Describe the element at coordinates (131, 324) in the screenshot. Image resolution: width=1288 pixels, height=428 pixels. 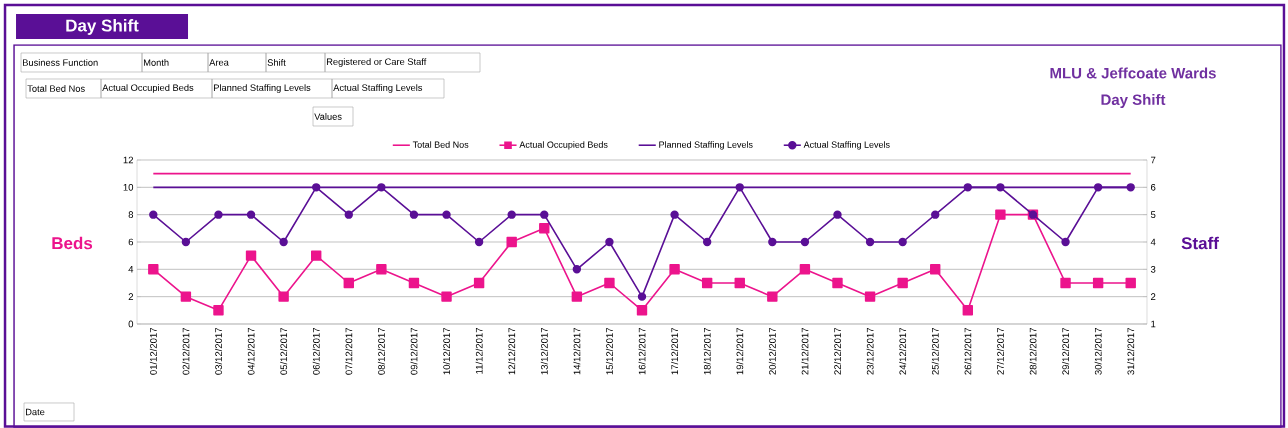
I see `y-tick-label: 0` at that location.